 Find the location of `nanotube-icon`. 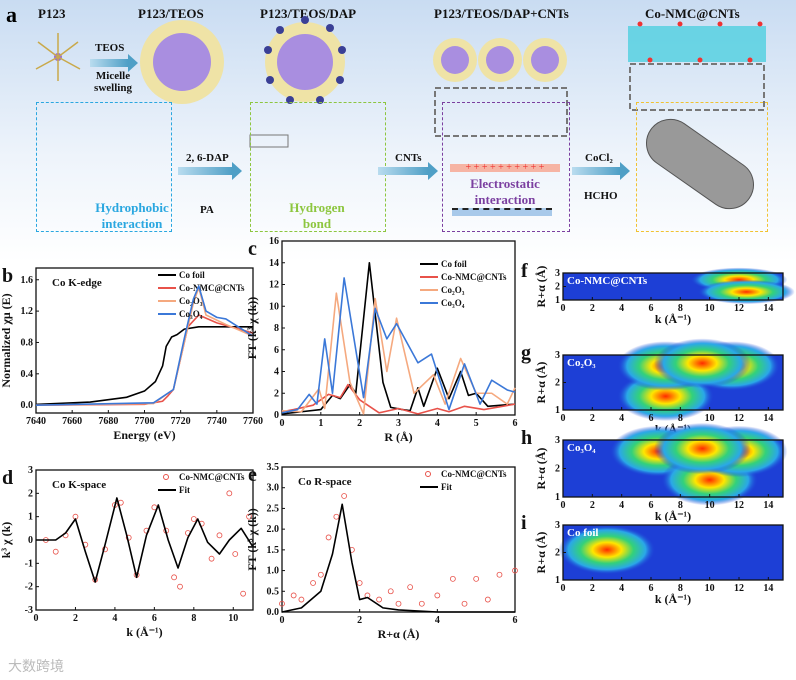

nanotube-icon is located at coordinates (700, 164).